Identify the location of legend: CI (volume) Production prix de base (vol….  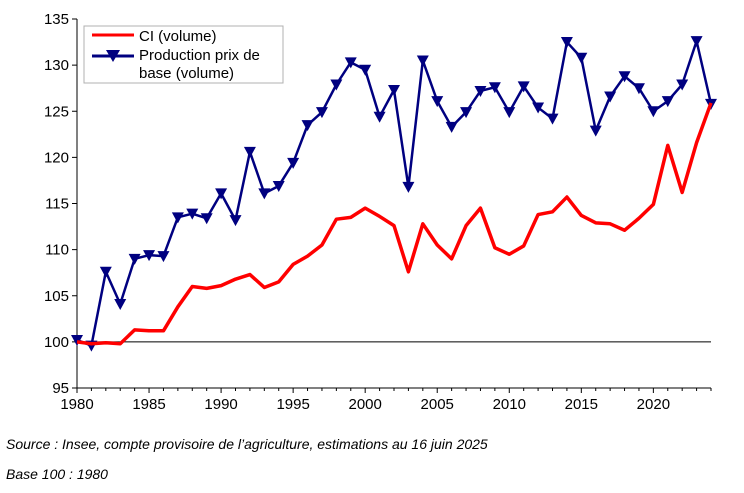
(183, 54).